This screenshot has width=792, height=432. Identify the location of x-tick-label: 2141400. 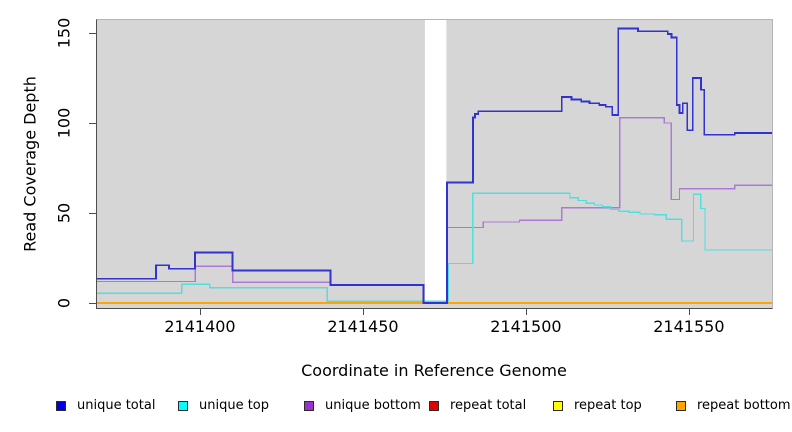
(200, 326).